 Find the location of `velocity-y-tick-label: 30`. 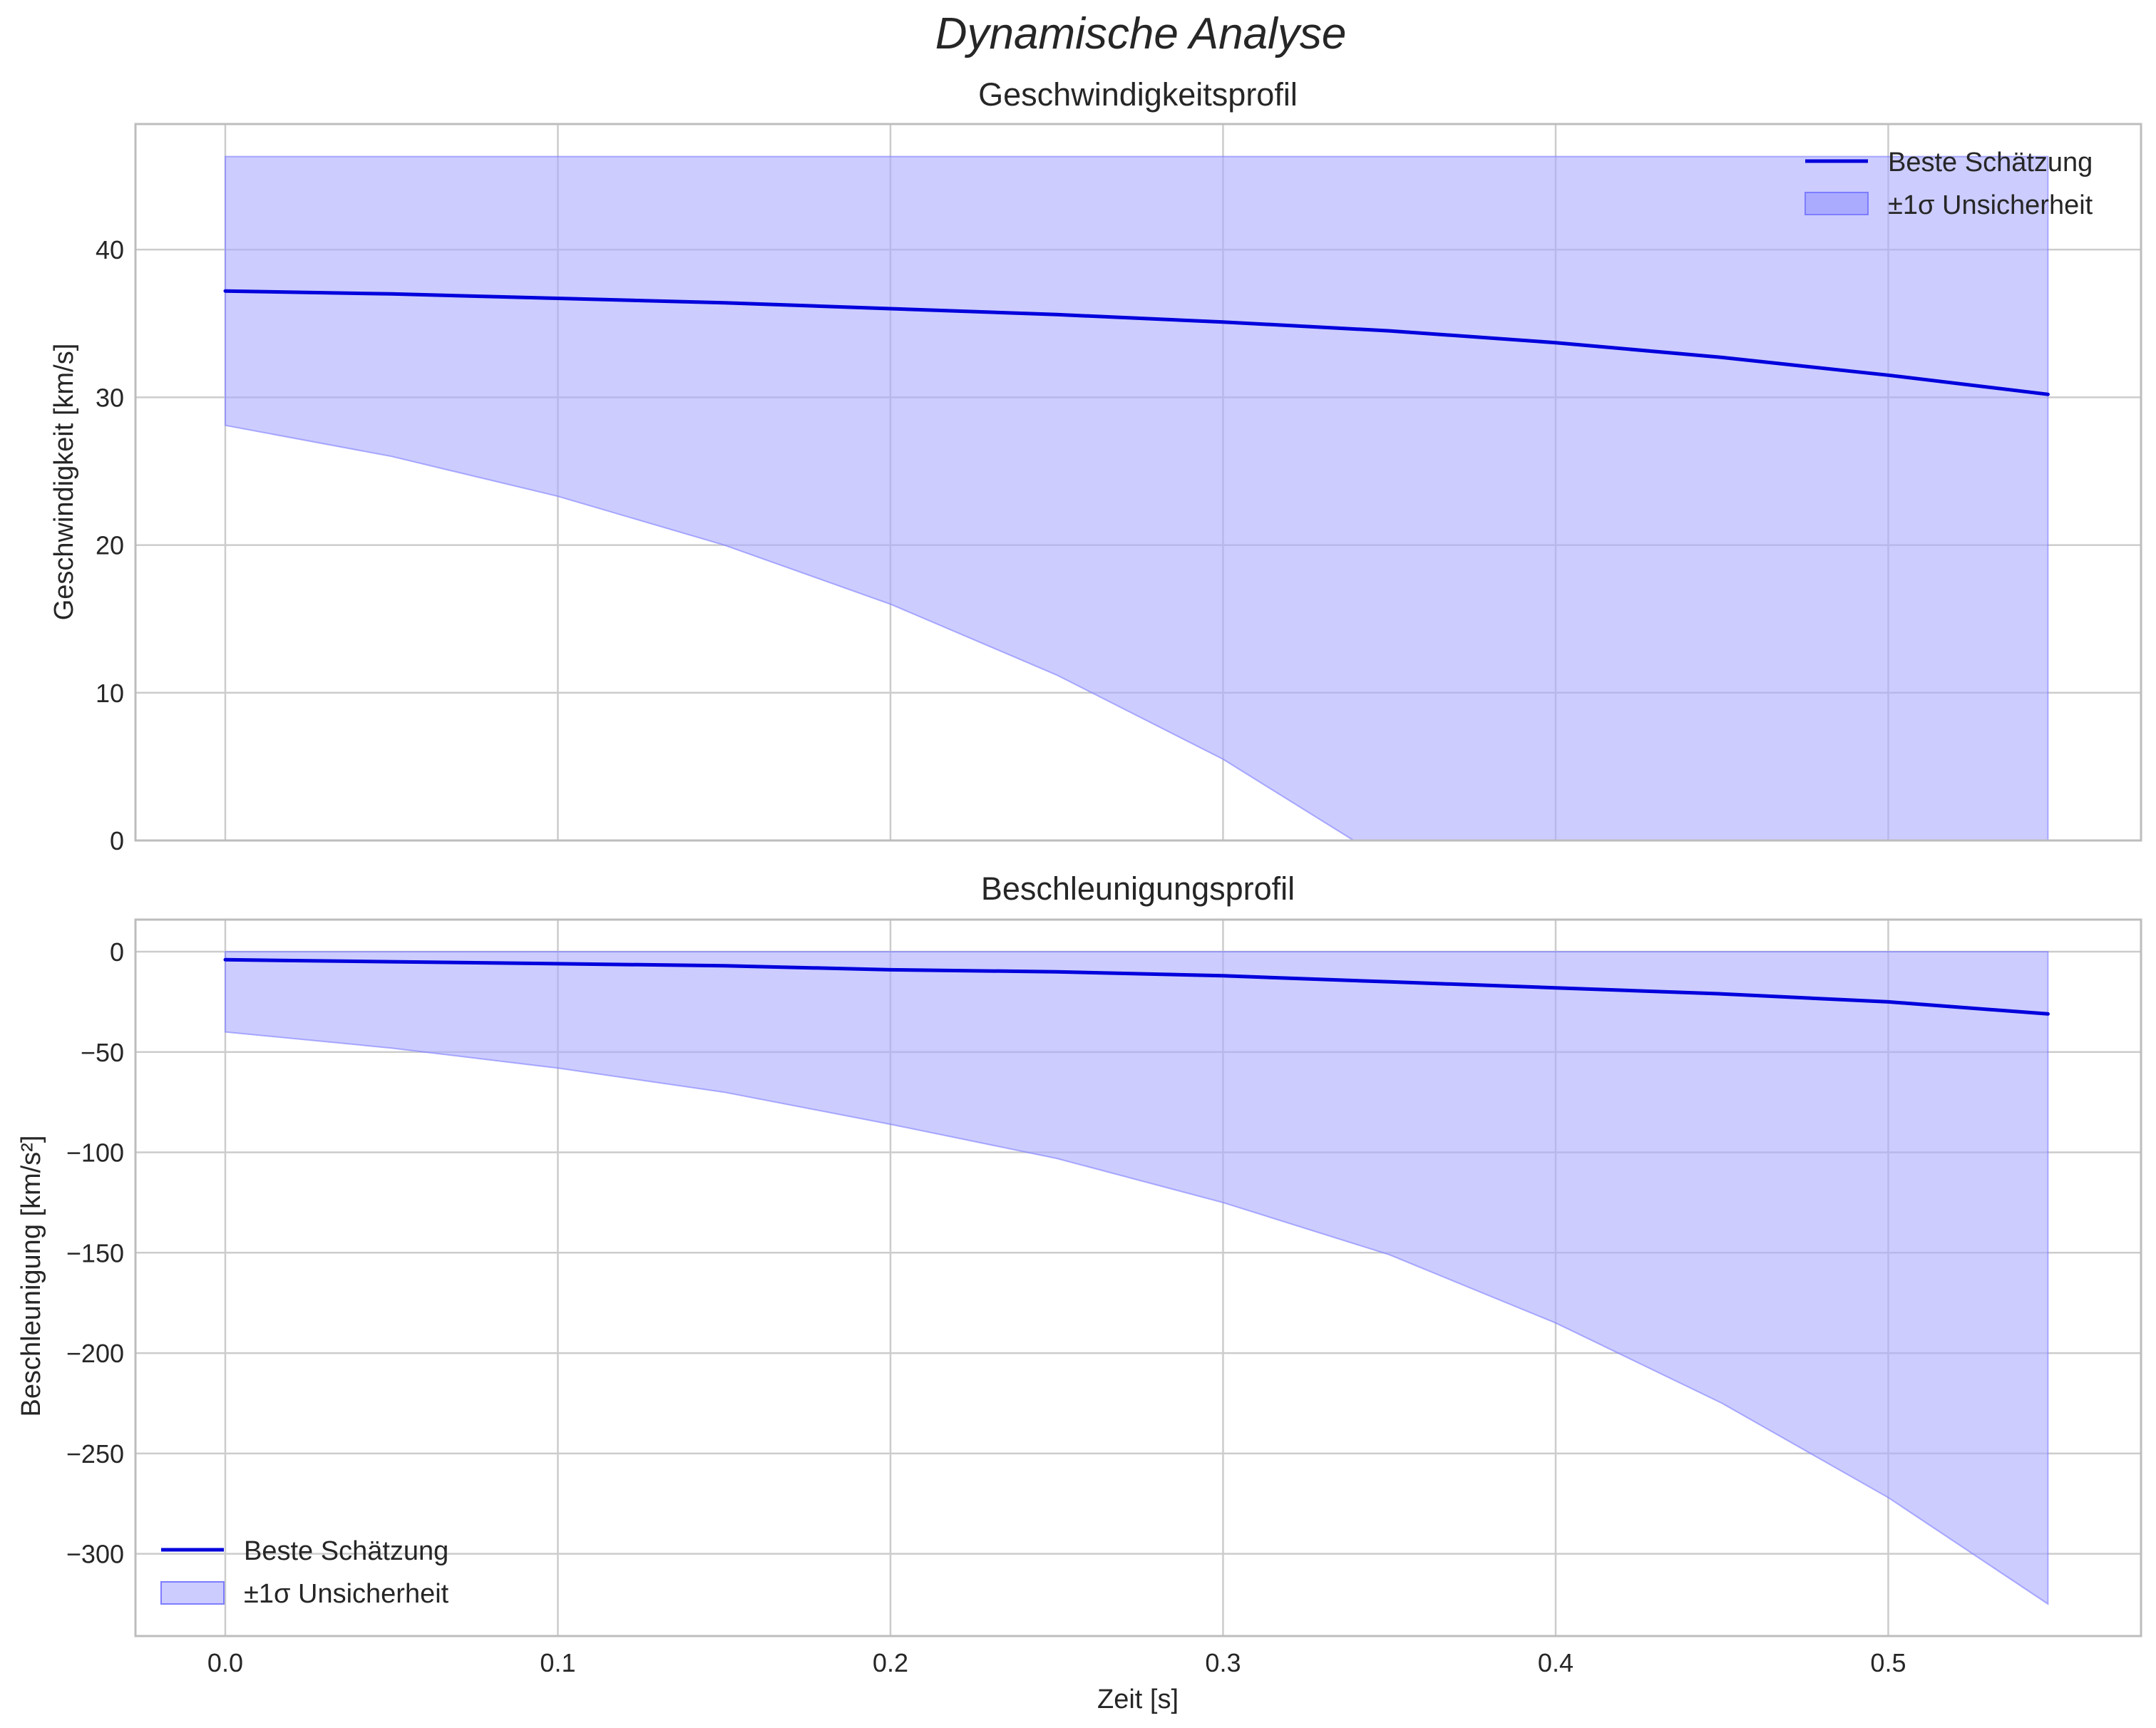

velocity-y-tick-label: 30 is located at coordinates (110, 397).